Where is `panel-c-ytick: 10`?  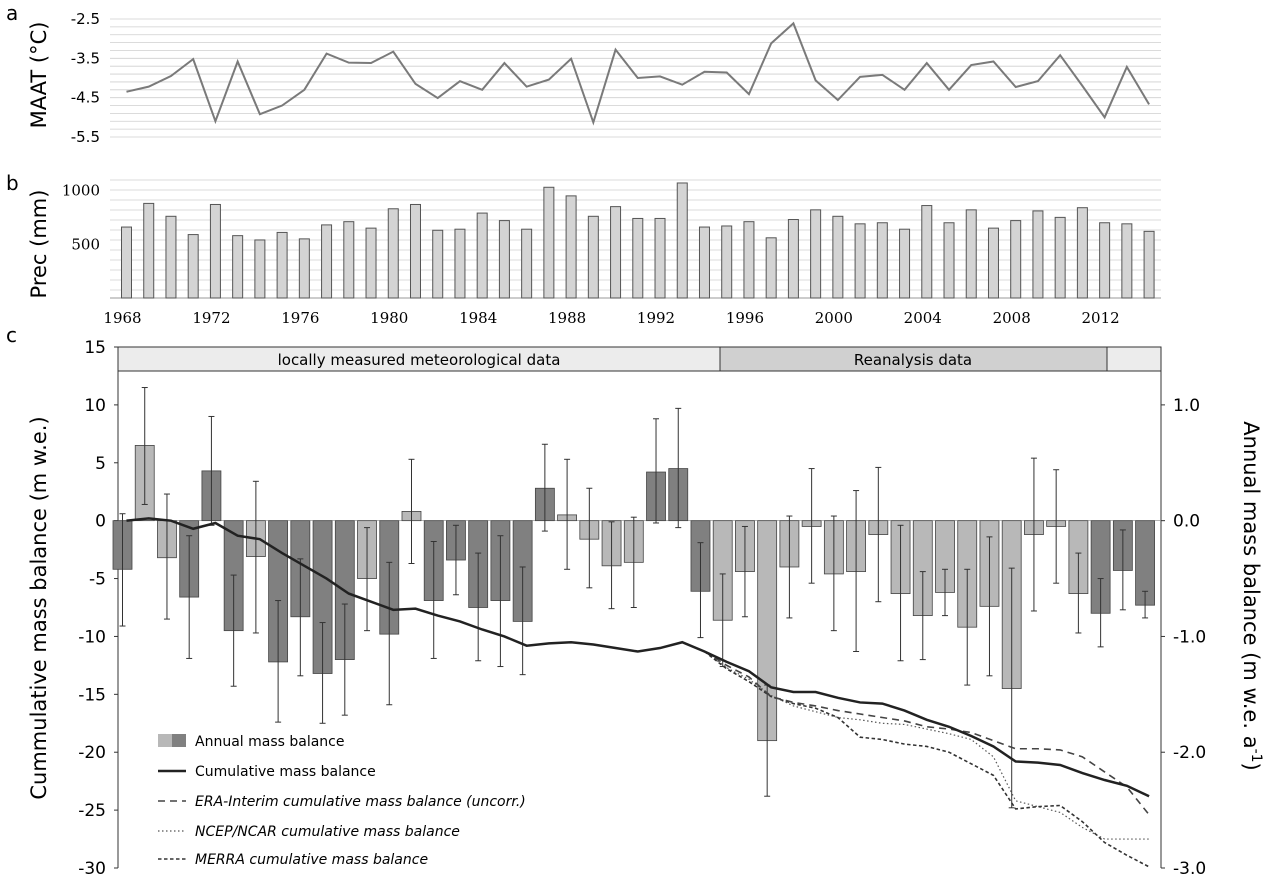 panel-c-ytick: 10 is located at coordinates (95, 406).